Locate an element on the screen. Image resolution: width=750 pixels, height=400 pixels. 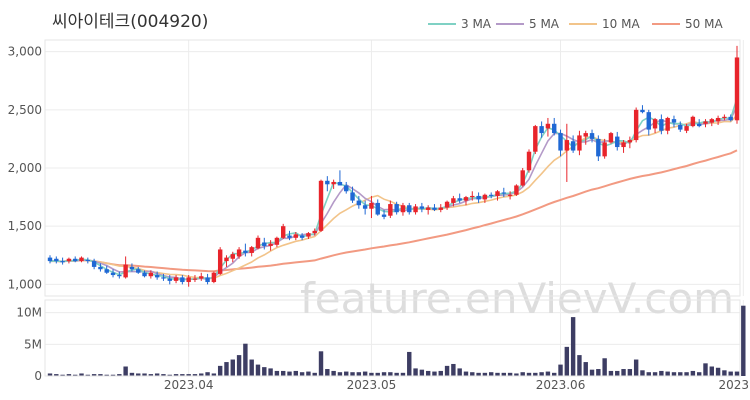
volume-tick-label: 10M is located at coordinates (29, 313).